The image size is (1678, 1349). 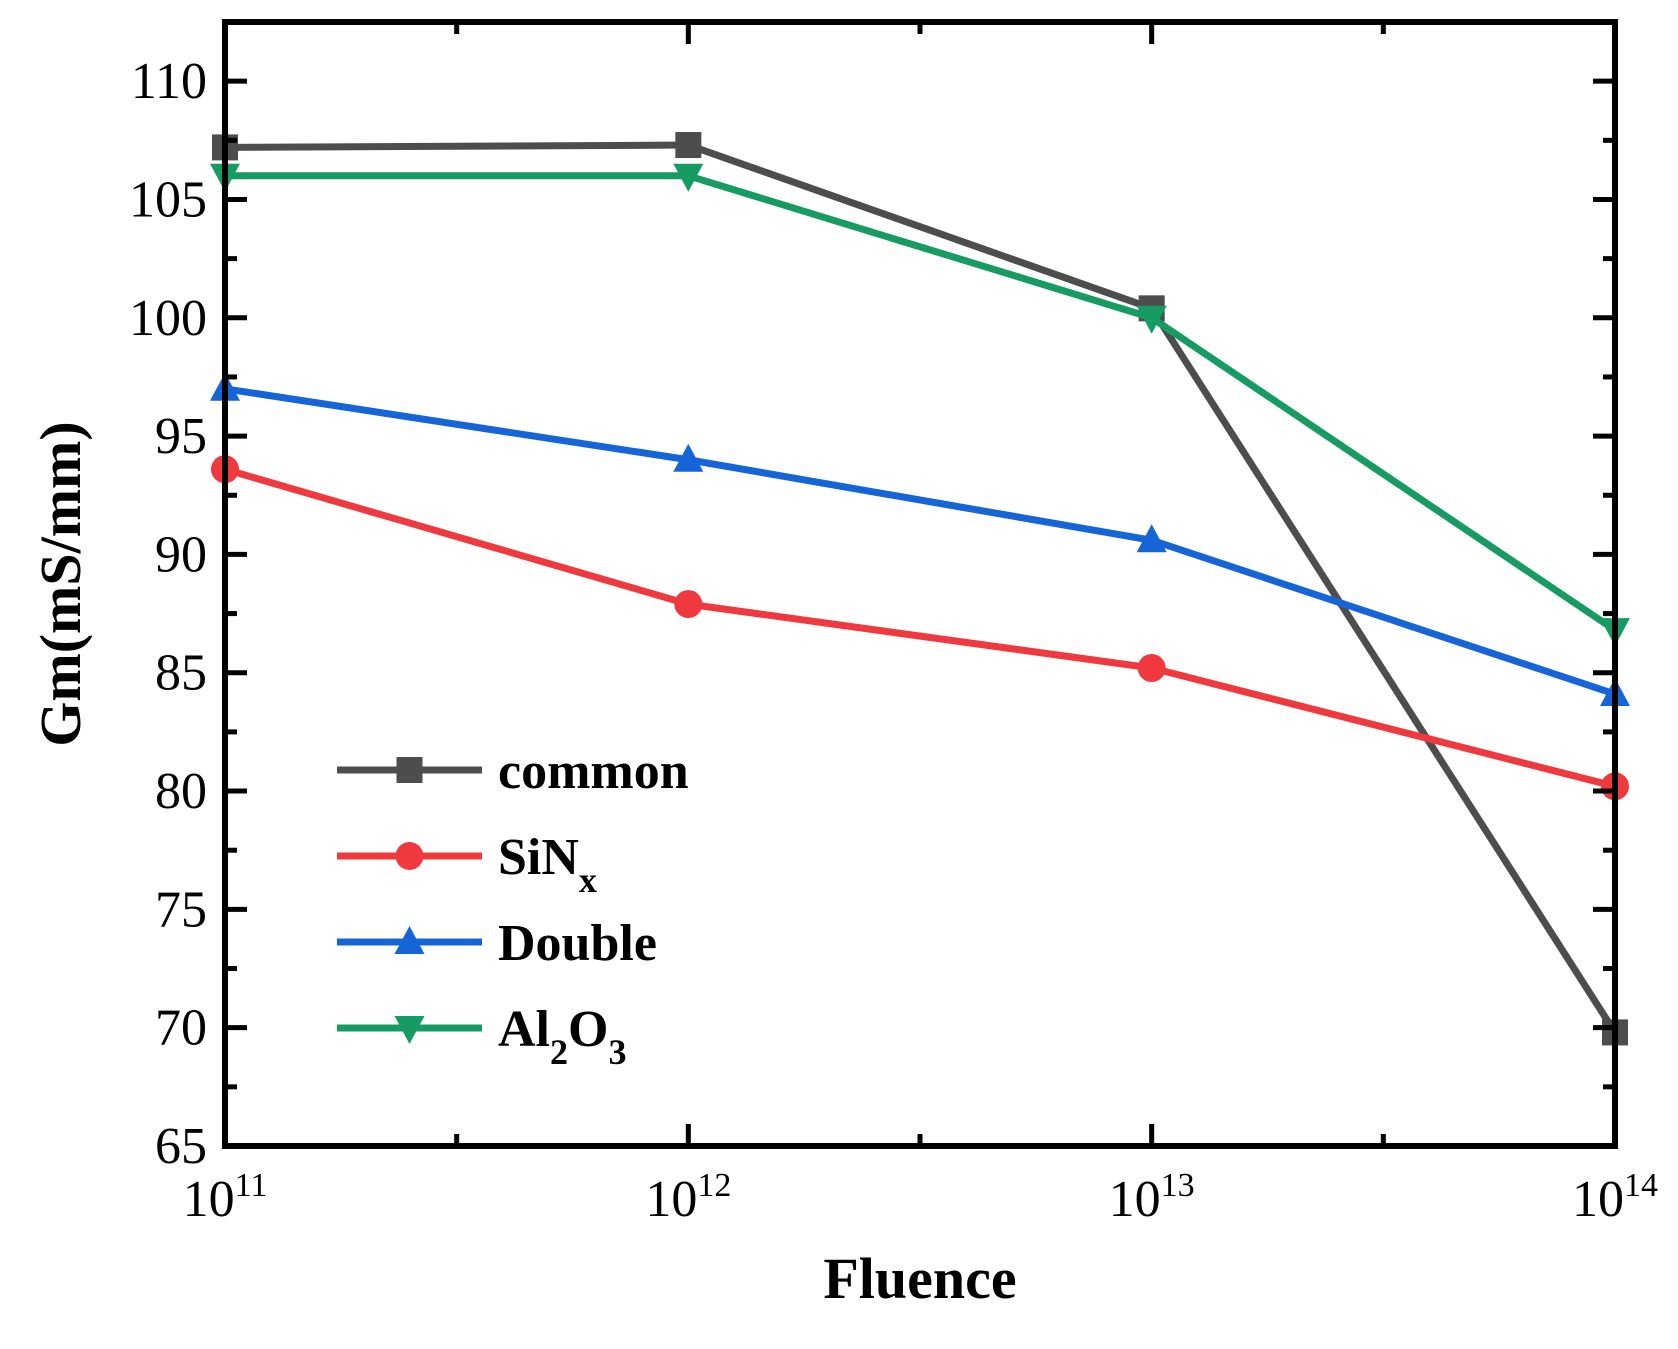 What do you see at coordinates (1615, 1197) in the screenshot?
I see `x-tick-label: 1014` at bounding box center [1615, 1197].